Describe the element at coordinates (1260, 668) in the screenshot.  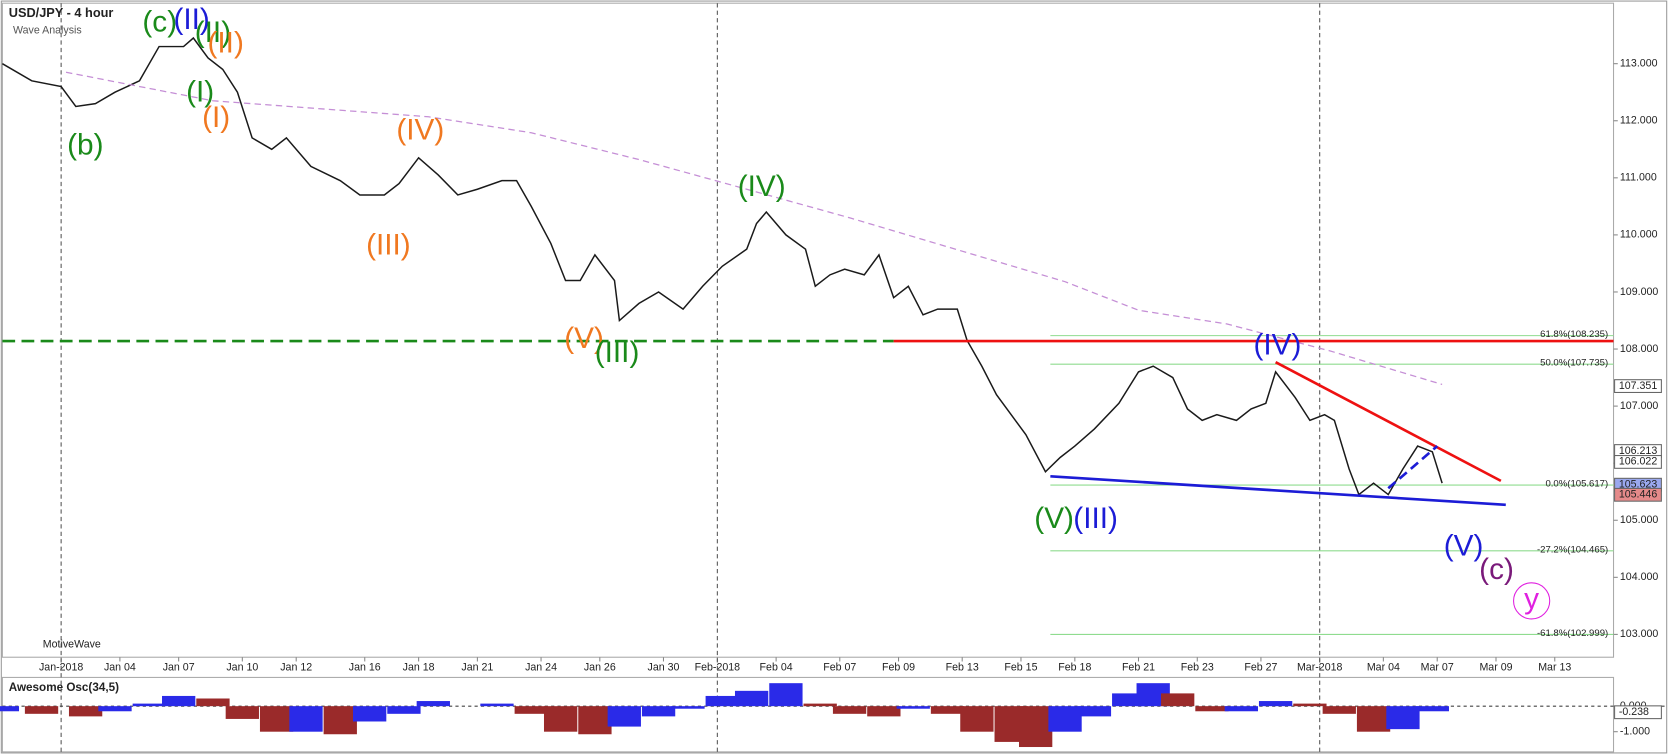
I see `x-tick-label: Feb 27` at that location.